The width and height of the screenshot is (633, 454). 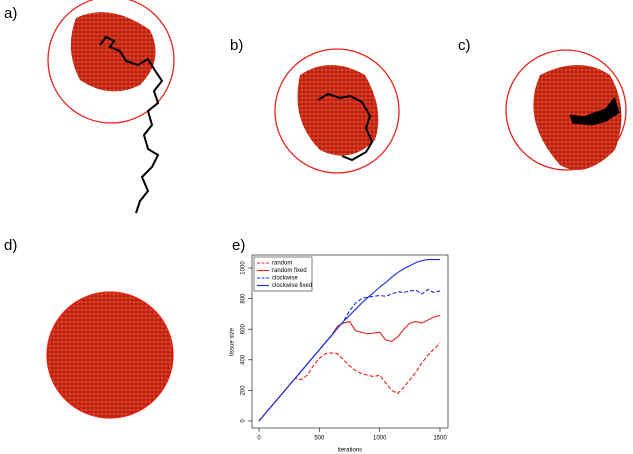 I want to click on legend-label: clockwise, so click(x=285, y=279).